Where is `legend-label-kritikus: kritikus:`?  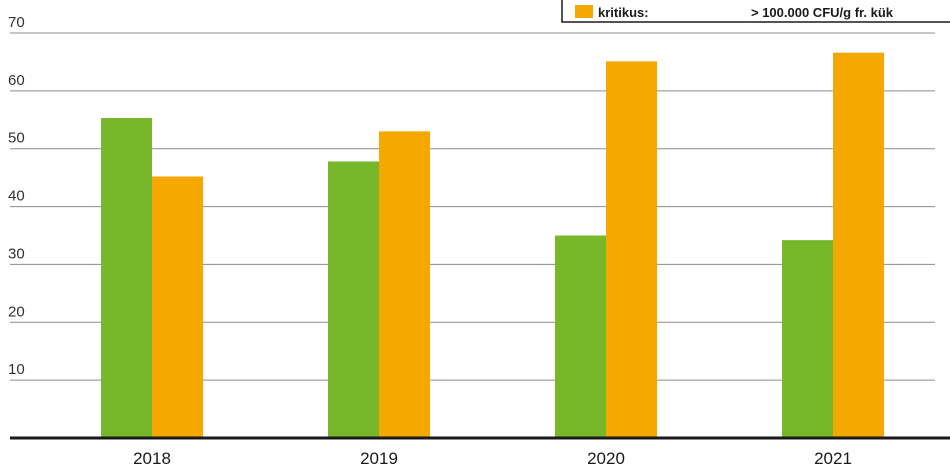
legend-label-kritikus: kritikus: is located at coordinates (623, 12).